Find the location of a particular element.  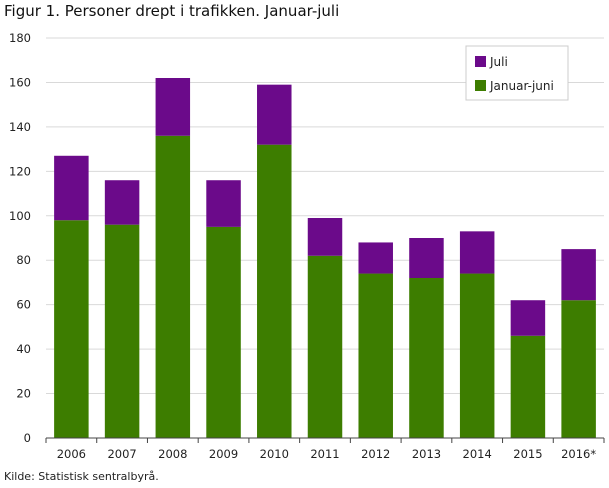

x-tick-label: 2010 is located at coordinates (274, 454).